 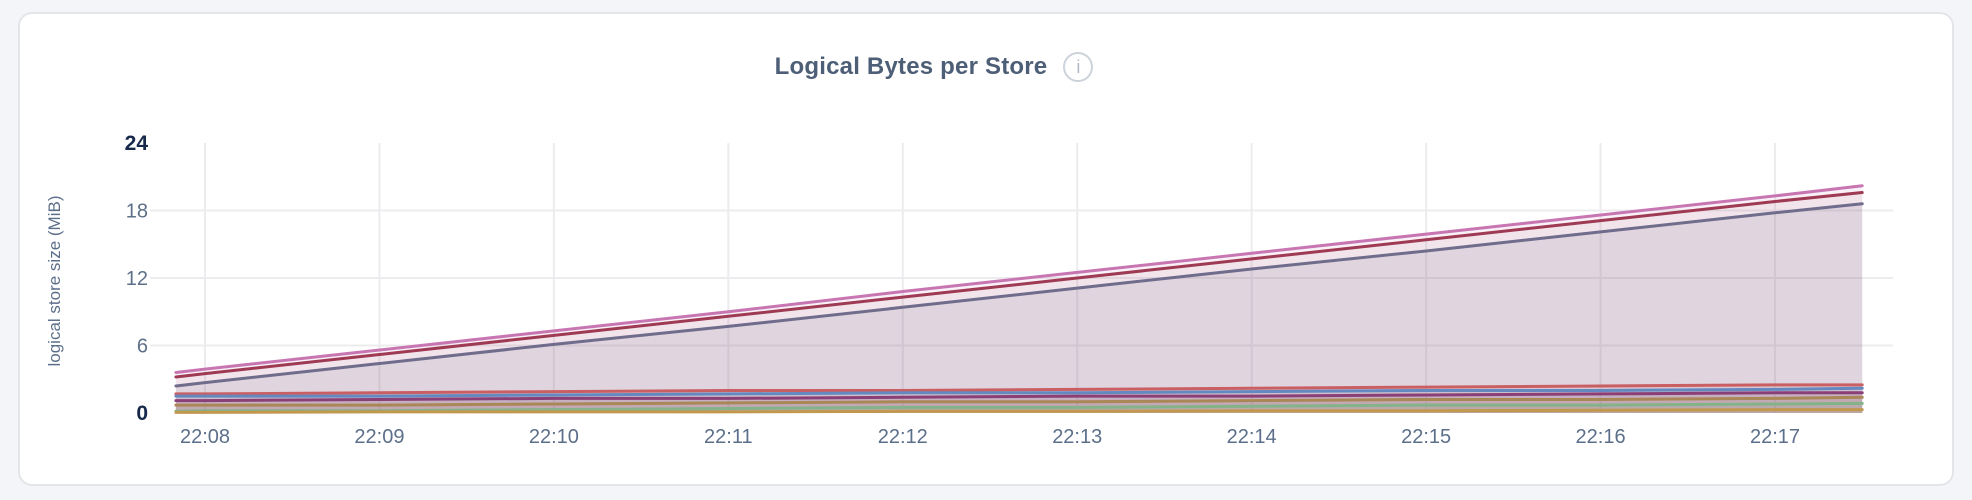 What do you see at coordinates (137, 279) in the screenshot?
I see `y-tick-label: 12` at bounding box center [137, 279].